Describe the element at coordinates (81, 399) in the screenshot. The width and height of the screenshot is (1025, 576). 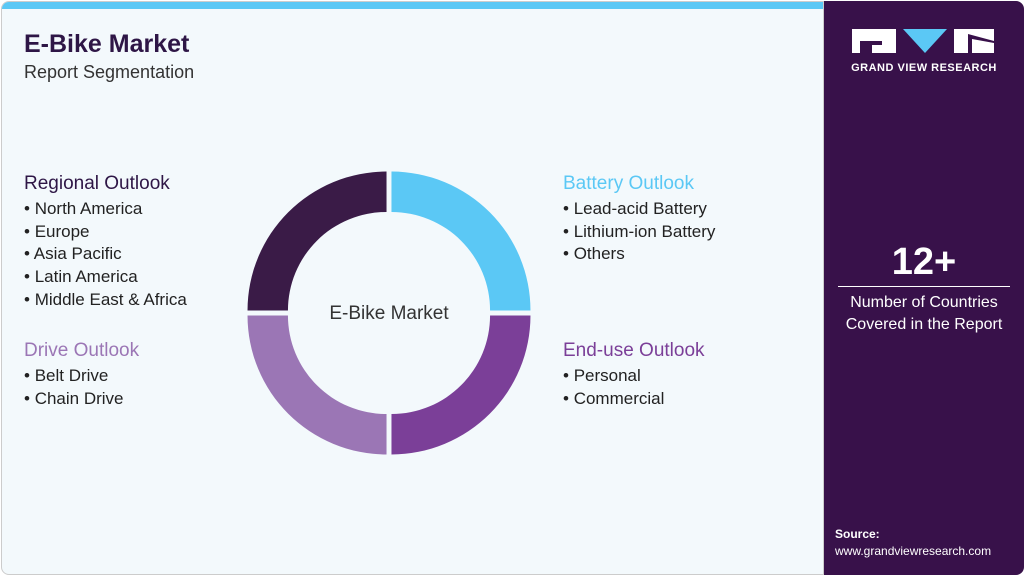
I see `list-item: Chain Drive` at that location.